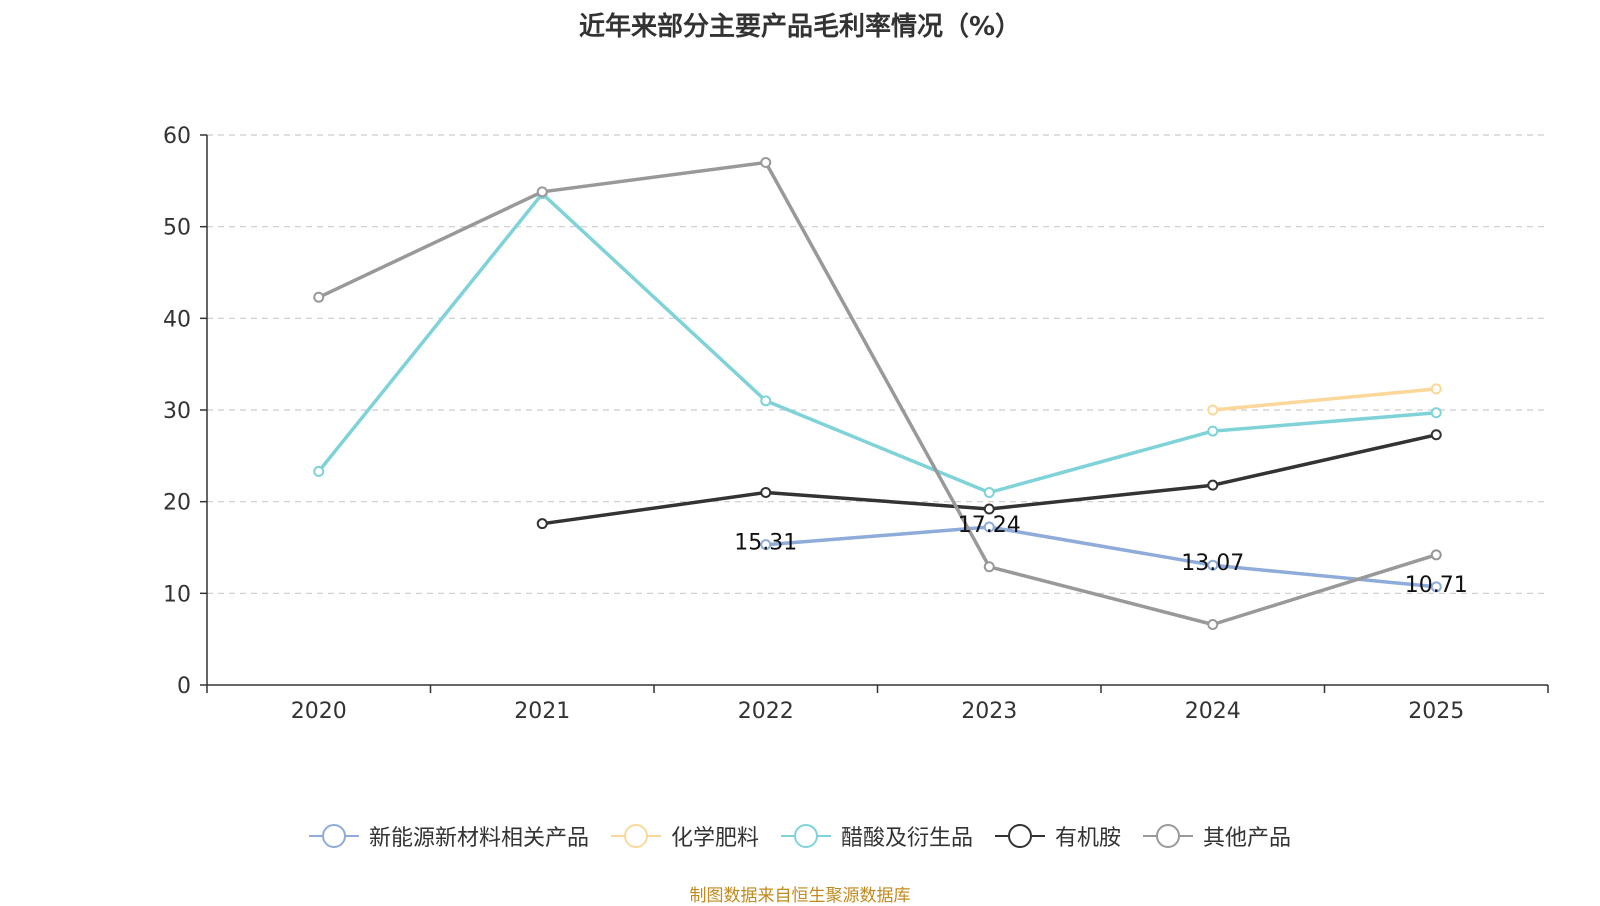  I want to click on y-tick-label: 40, so click(177, 319).